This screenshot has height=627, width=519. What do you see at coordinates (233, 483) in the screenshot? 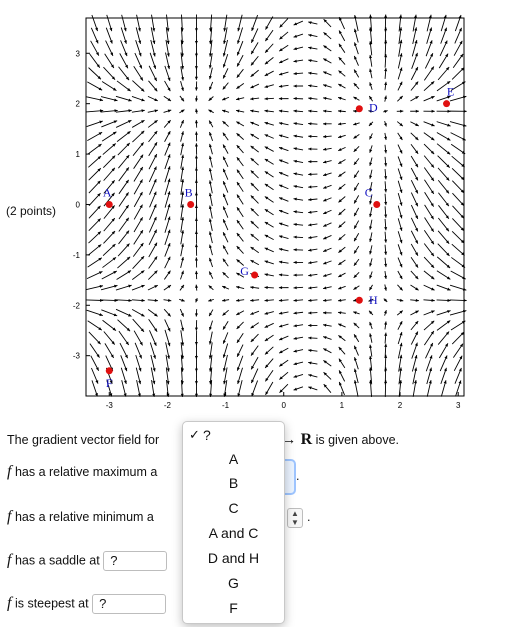
I see `option-b: B` at bounding box center [233, 483].